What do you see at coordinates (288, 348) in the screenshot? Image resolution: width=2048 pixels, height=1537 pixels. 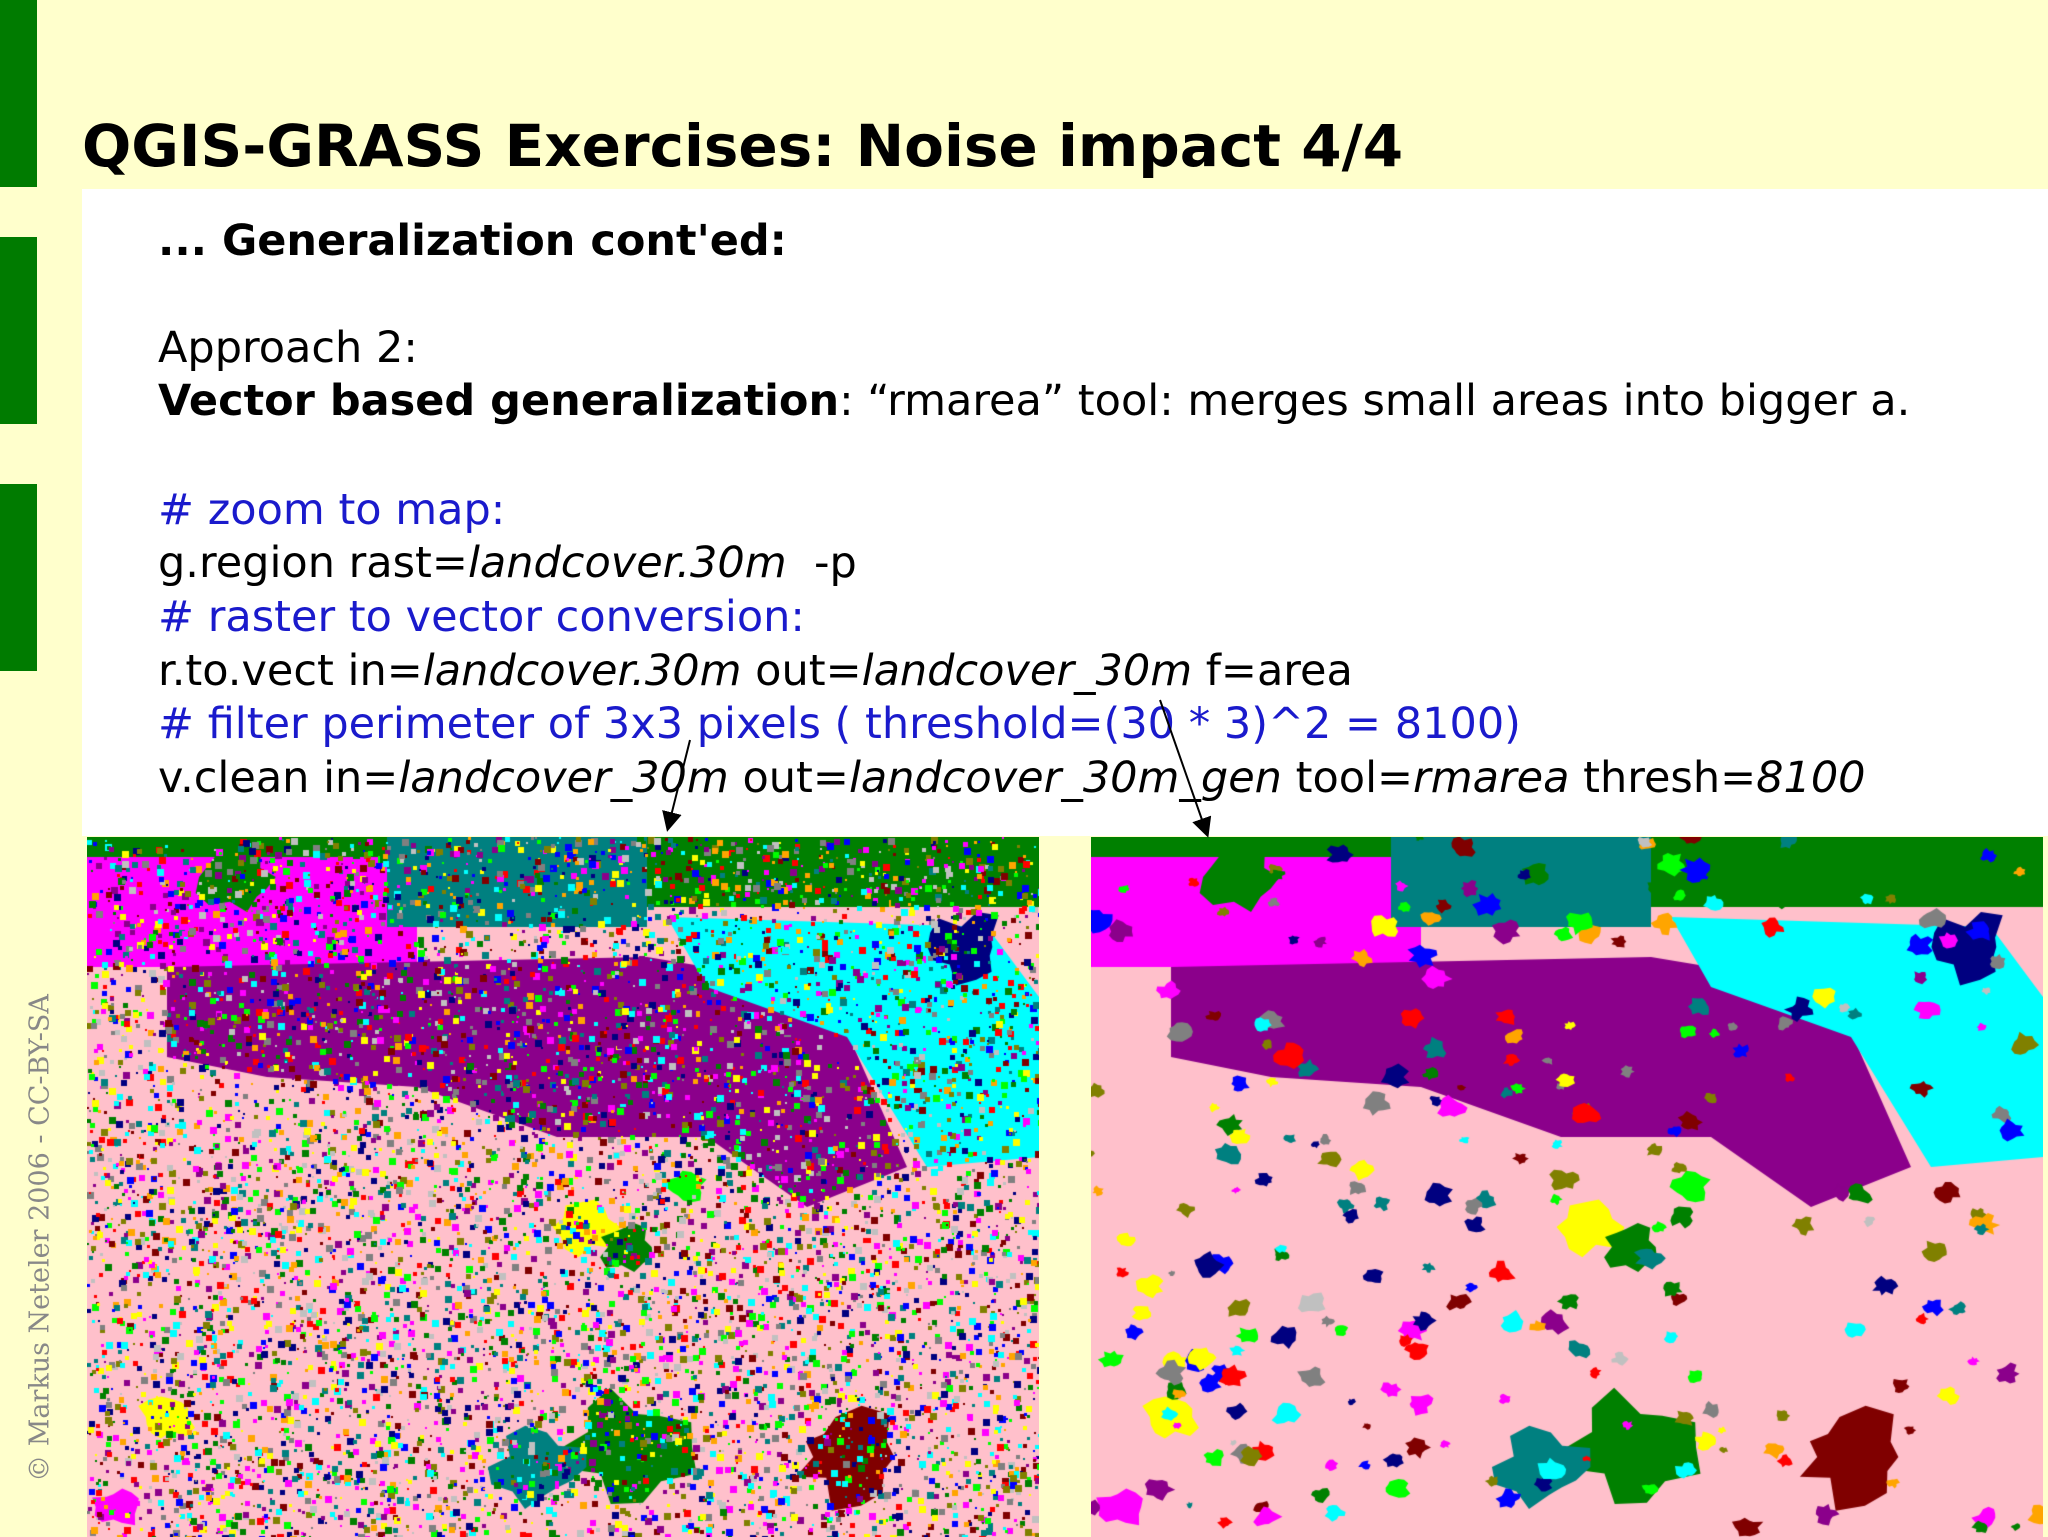 I see `approach-label: Approach 2:` at bounding box center [288, 348].